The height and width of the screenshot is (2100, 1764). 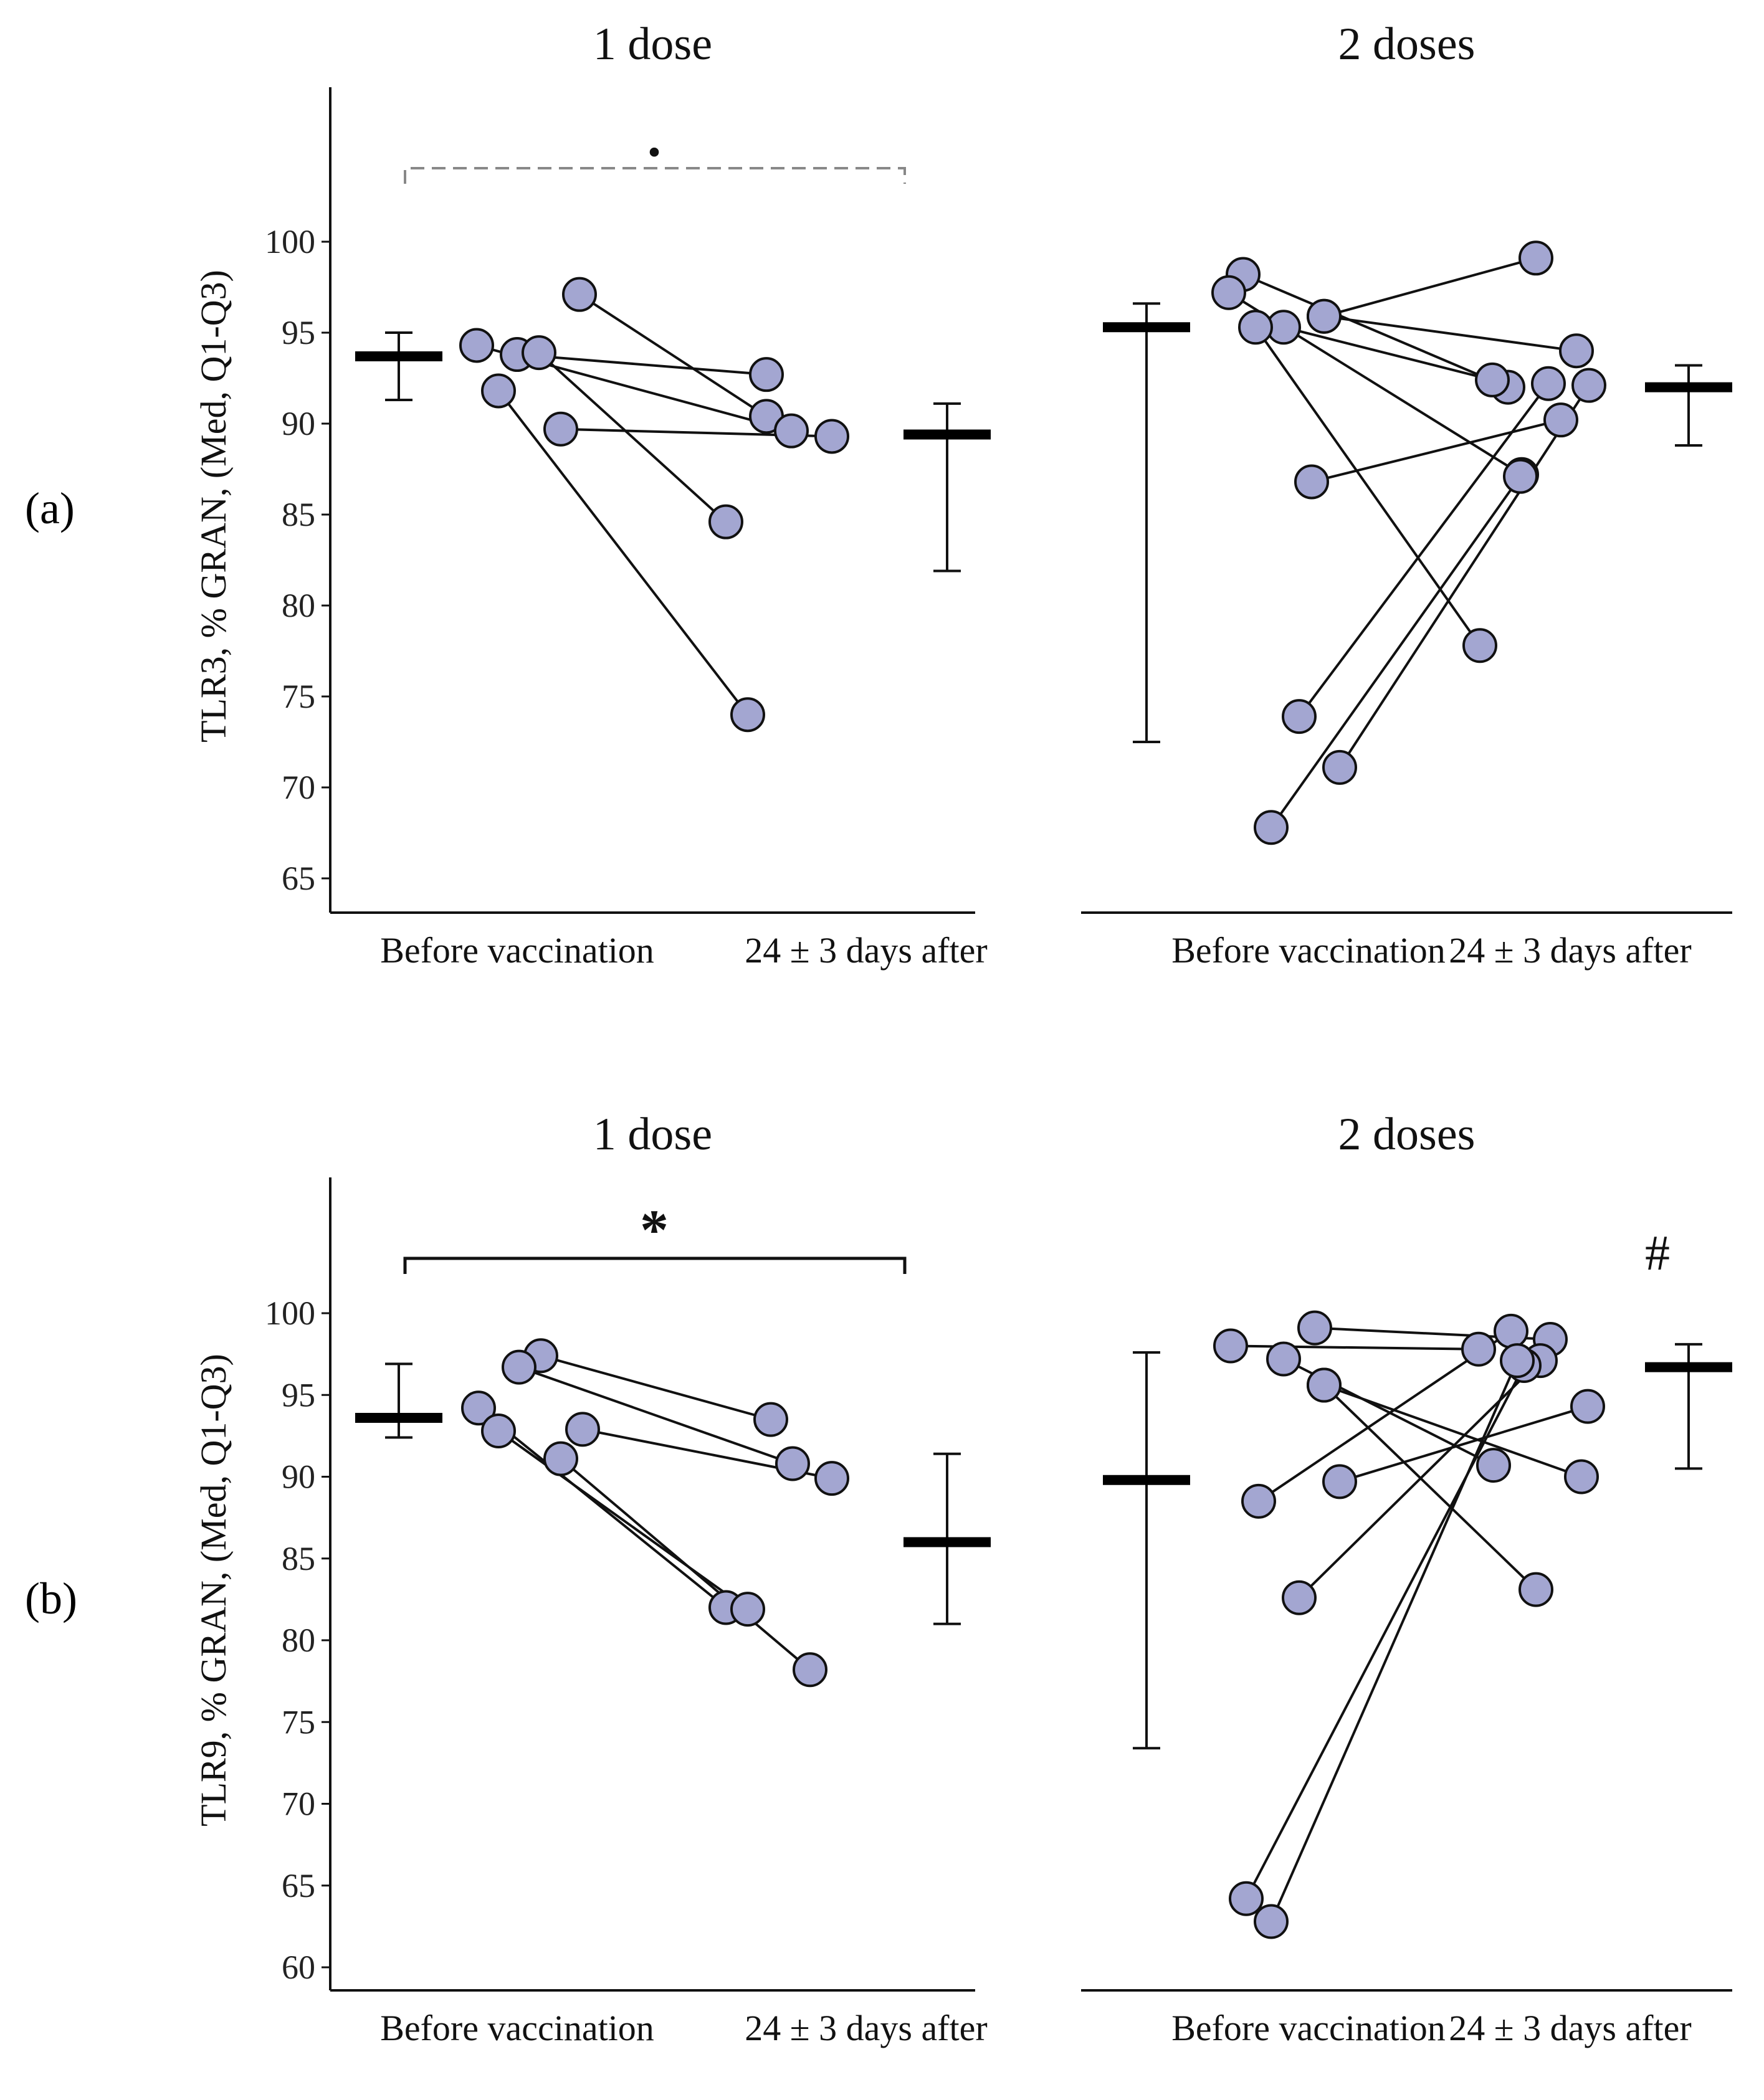 I want to click on significance-label: ., so click(x=654, y=137).